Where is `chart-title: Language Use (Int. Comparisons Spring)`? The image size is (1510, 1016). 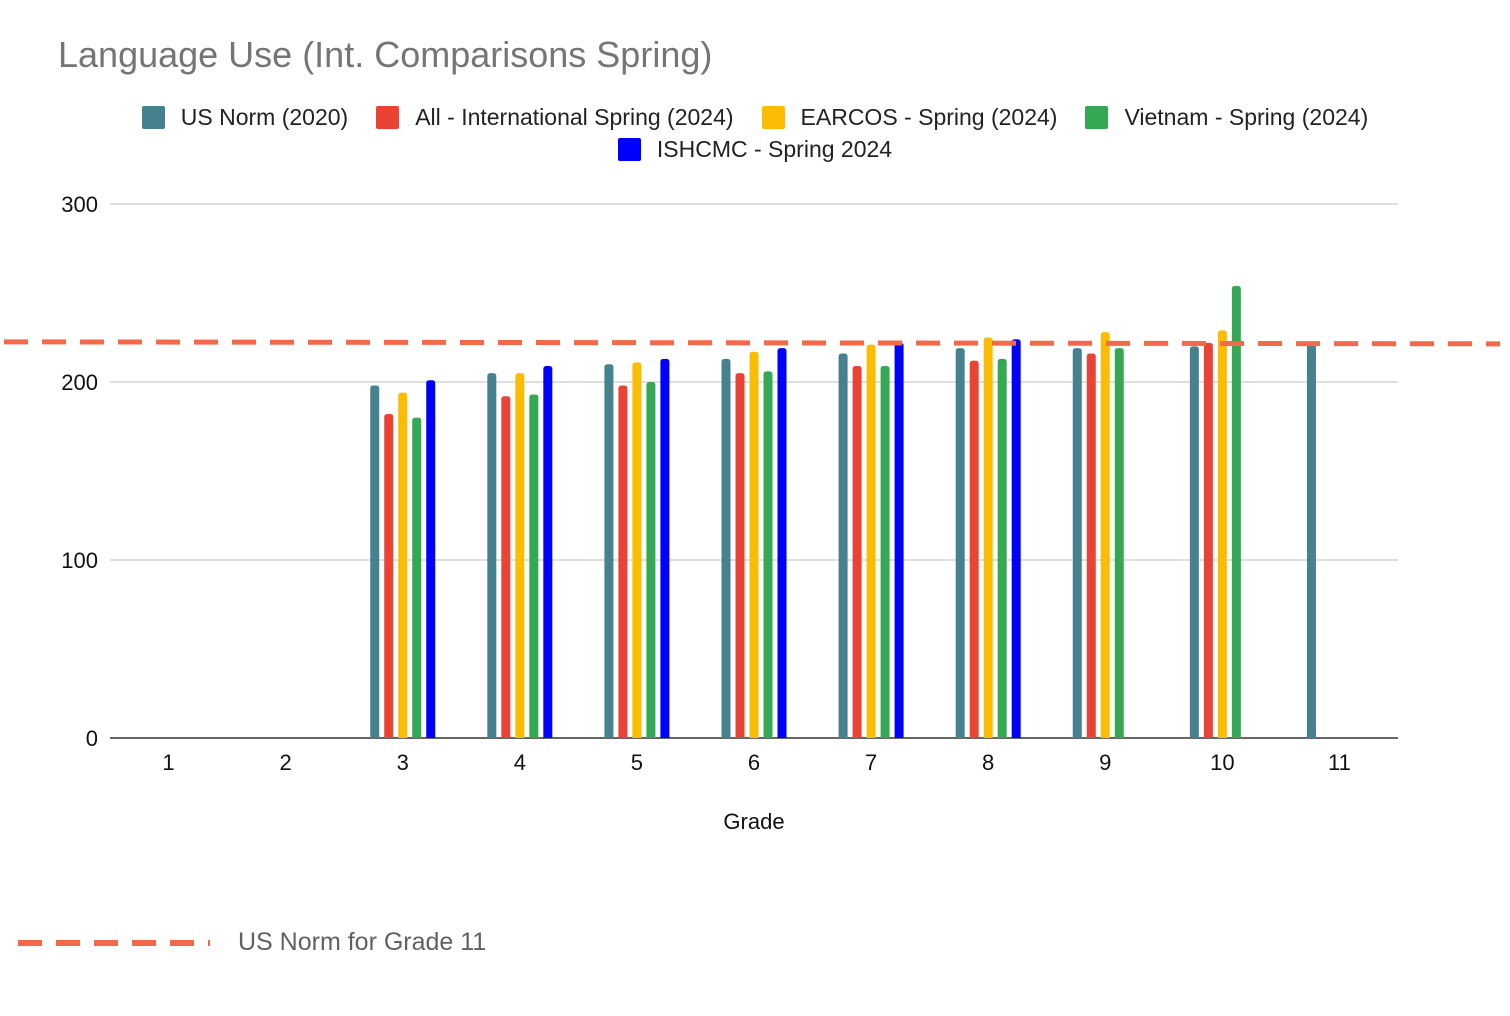 chart-title: Language Use (Int. Comparisons Spring) is located at coordinates (385, 54).